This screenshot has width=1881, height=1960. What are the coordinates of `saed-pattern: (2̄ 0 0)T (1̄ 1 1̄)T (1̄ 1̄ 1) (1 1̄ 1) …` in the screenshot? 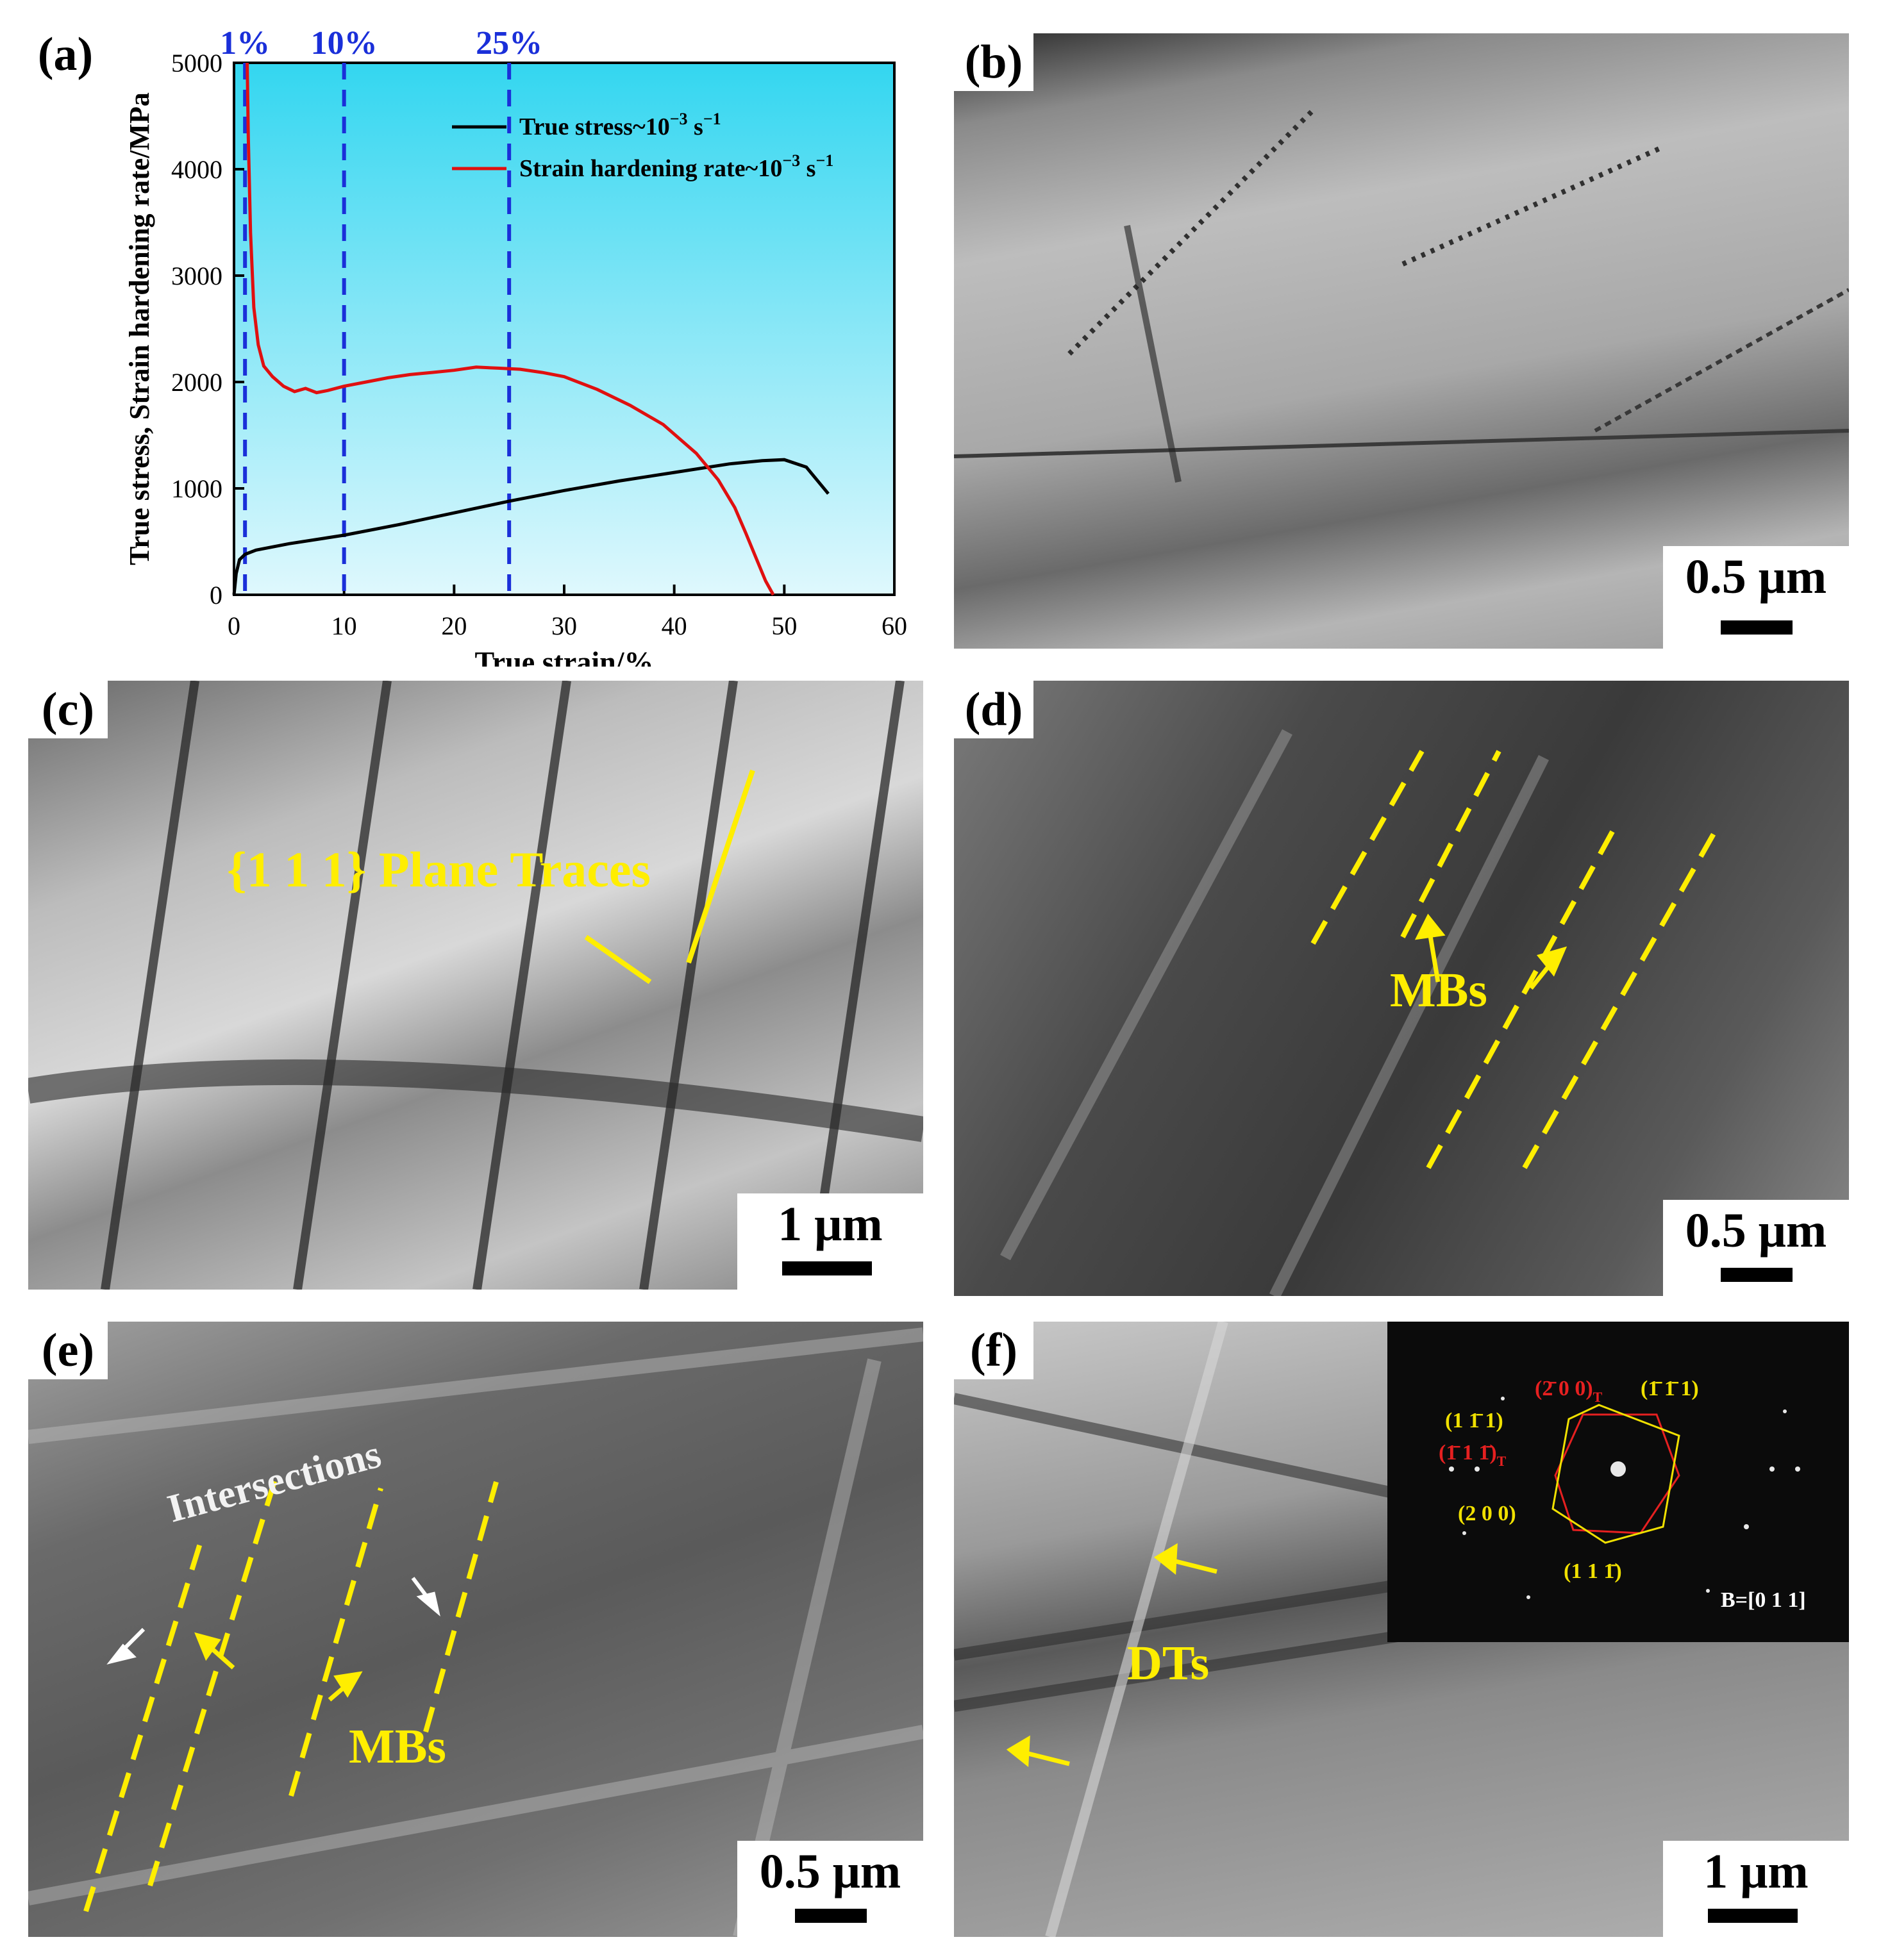 It's located at (1622, 1494).